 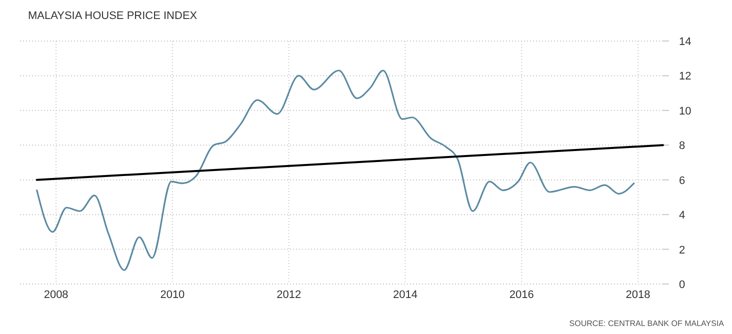 What do you see at coordinates (682, 146) in the screenshot?
I see `y-tick-label: 8` at bounding box center [682, 146].